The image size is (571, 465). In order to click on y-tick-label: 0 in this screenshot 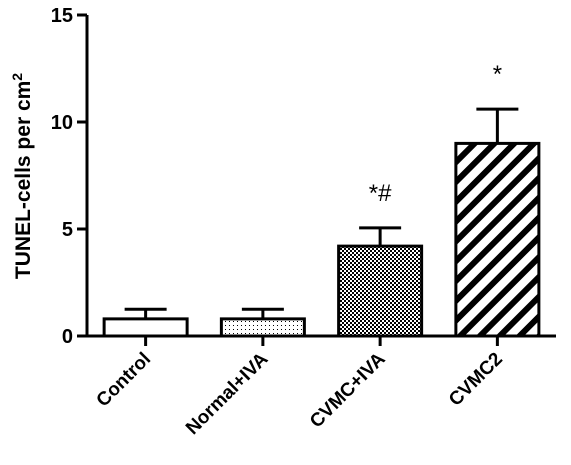, I will do `click(67, 337)`.